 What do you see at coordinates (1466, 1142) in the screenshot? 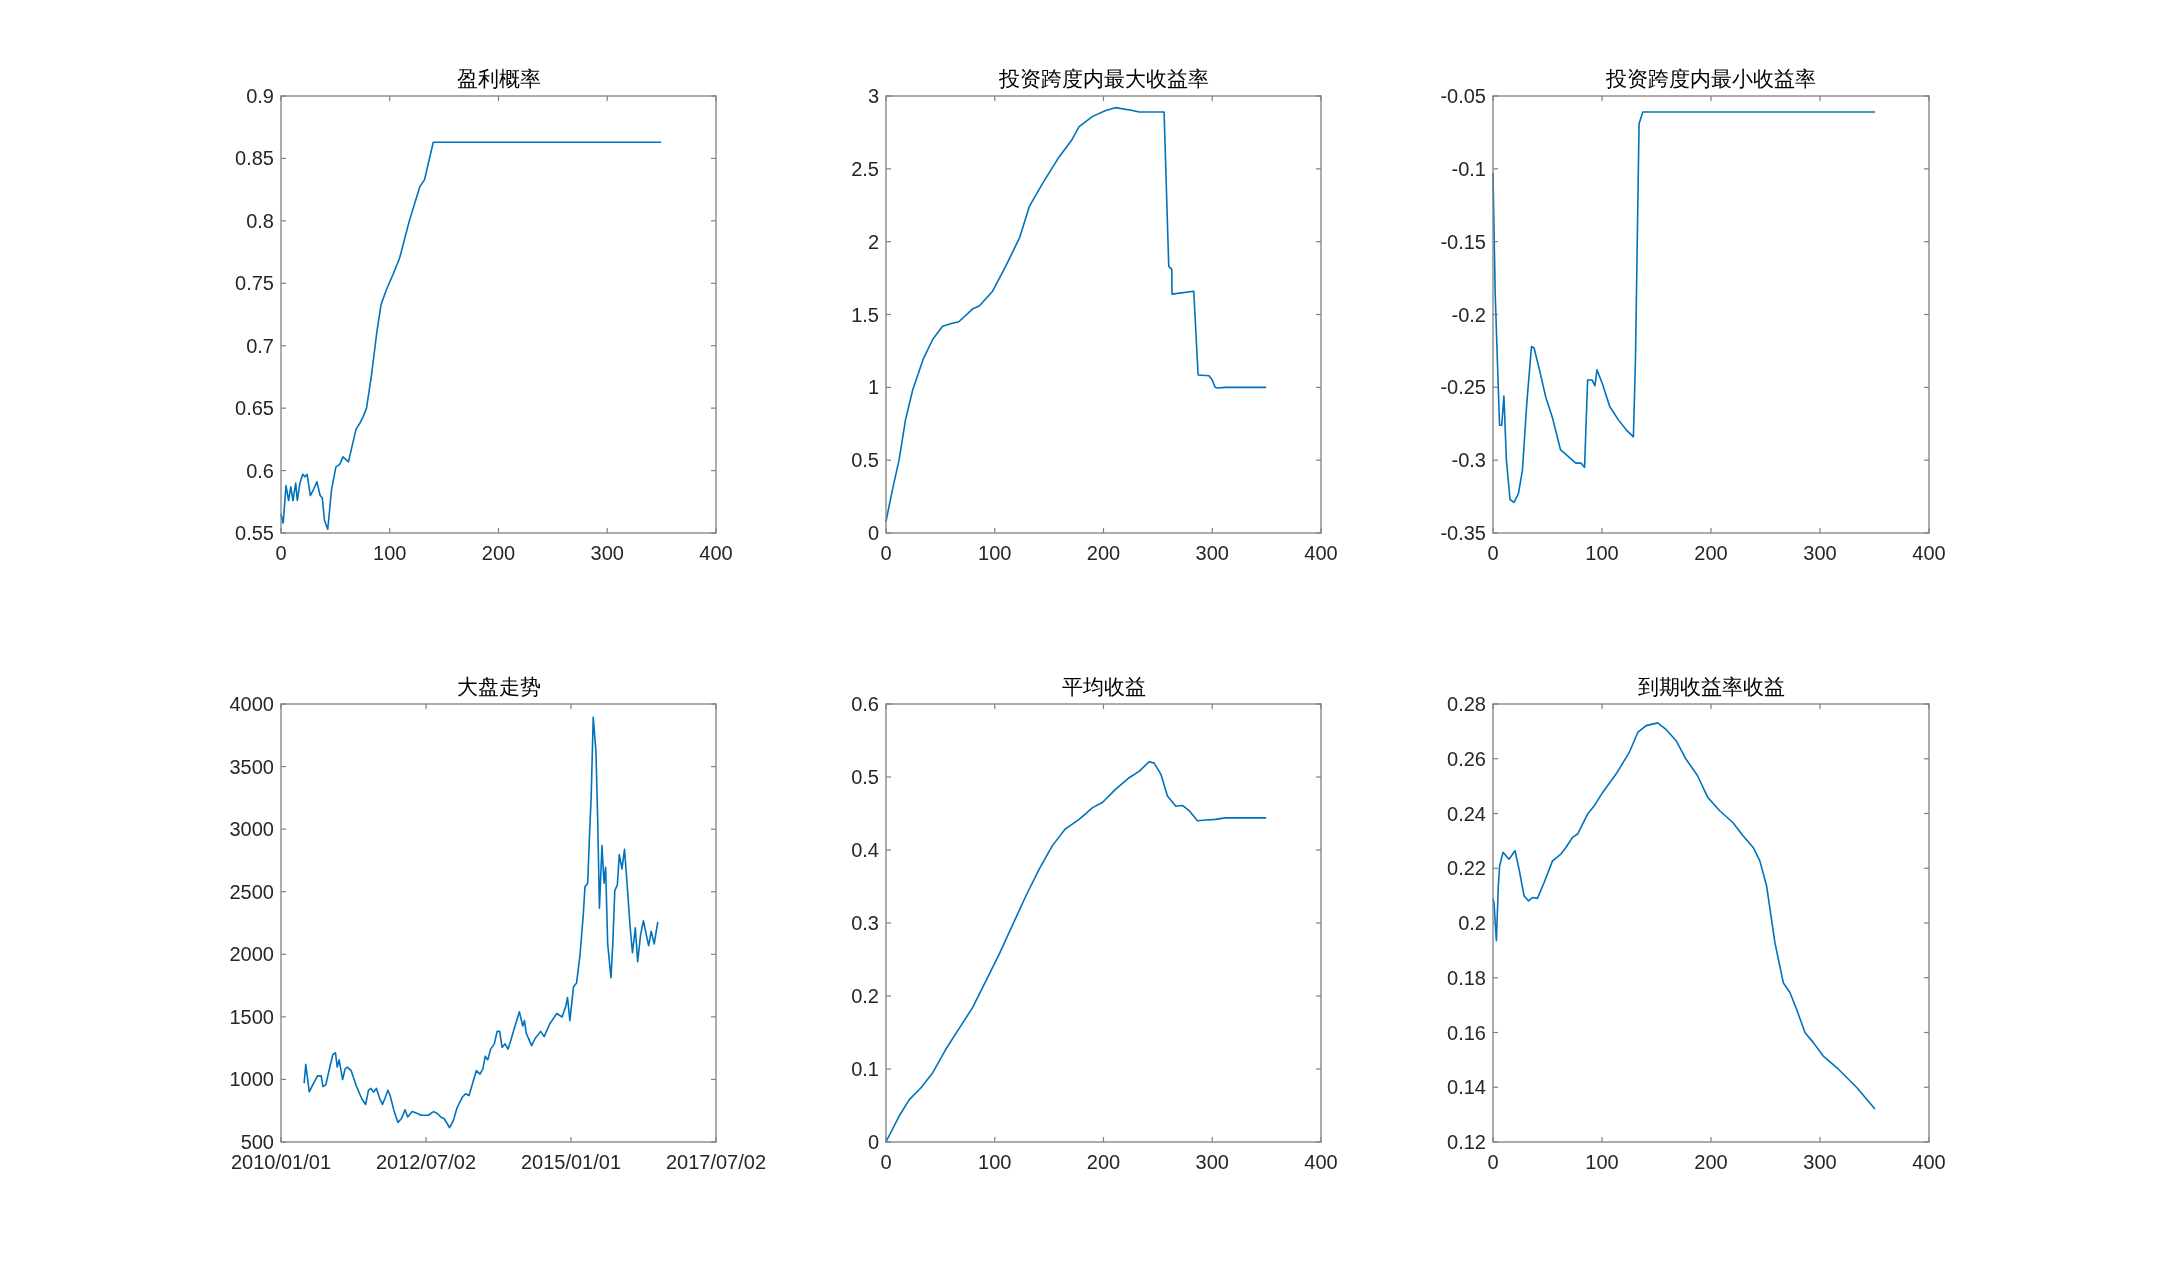
I see `y-tick-label: 0.12` at bounding box center [1466, 1142].